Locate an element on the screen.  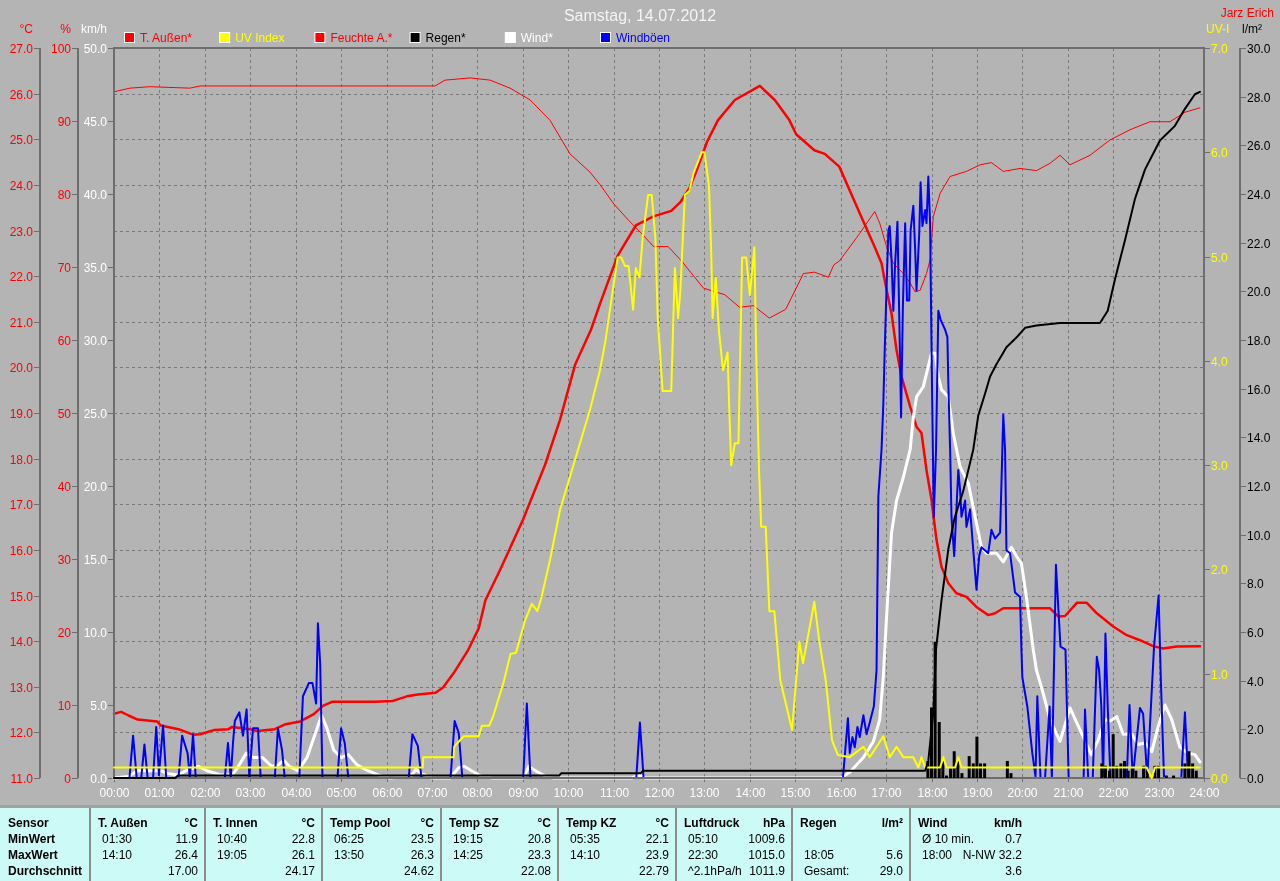
text: 1009.6 is located at coordinates (767, 839).